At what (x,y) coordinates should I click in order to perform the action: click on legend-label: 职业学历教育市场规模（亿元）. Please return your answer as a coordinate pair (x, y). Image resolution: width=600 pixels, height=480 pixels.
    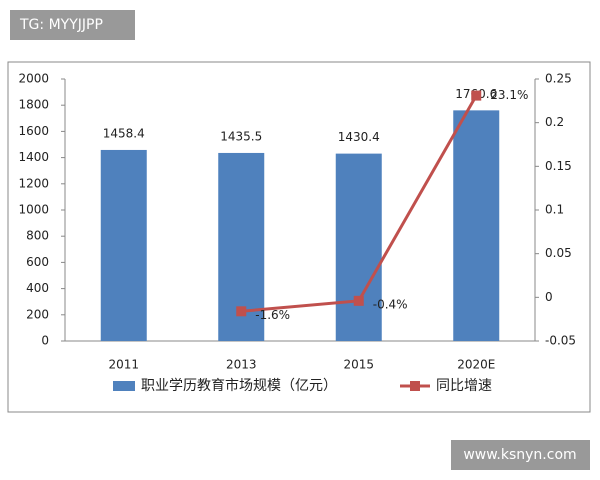
    Looking at the image, I should click on (239, 385).